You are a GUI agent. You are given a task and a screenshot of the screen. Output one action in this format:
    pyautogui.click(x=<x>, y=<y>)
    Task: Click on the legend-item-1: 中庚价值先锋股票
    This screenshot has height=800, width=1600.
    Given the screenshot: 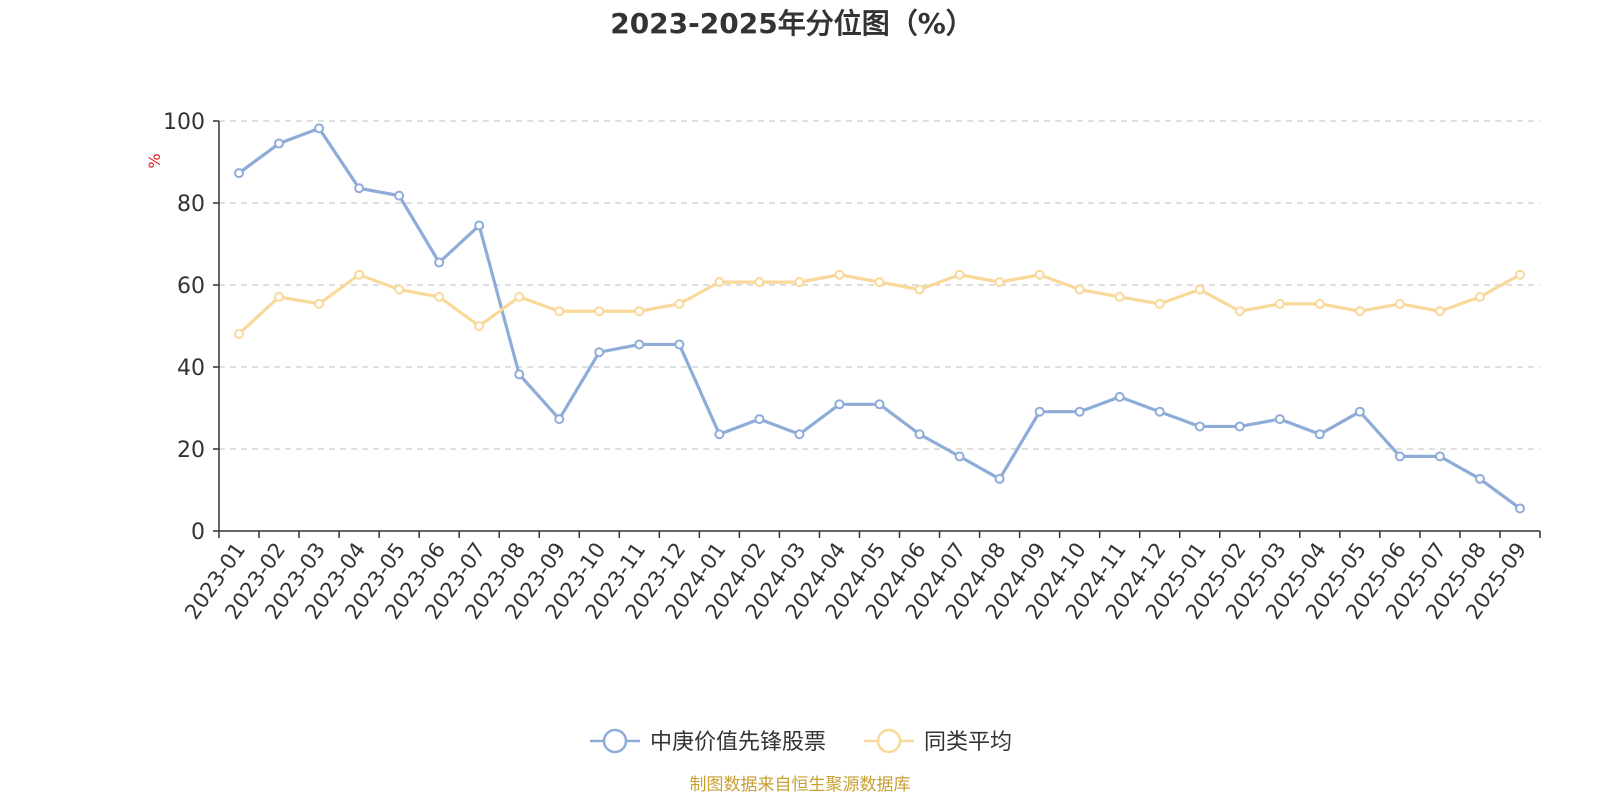 What is the action you would take?
    pyautogui.click(x=708, y=741)
    